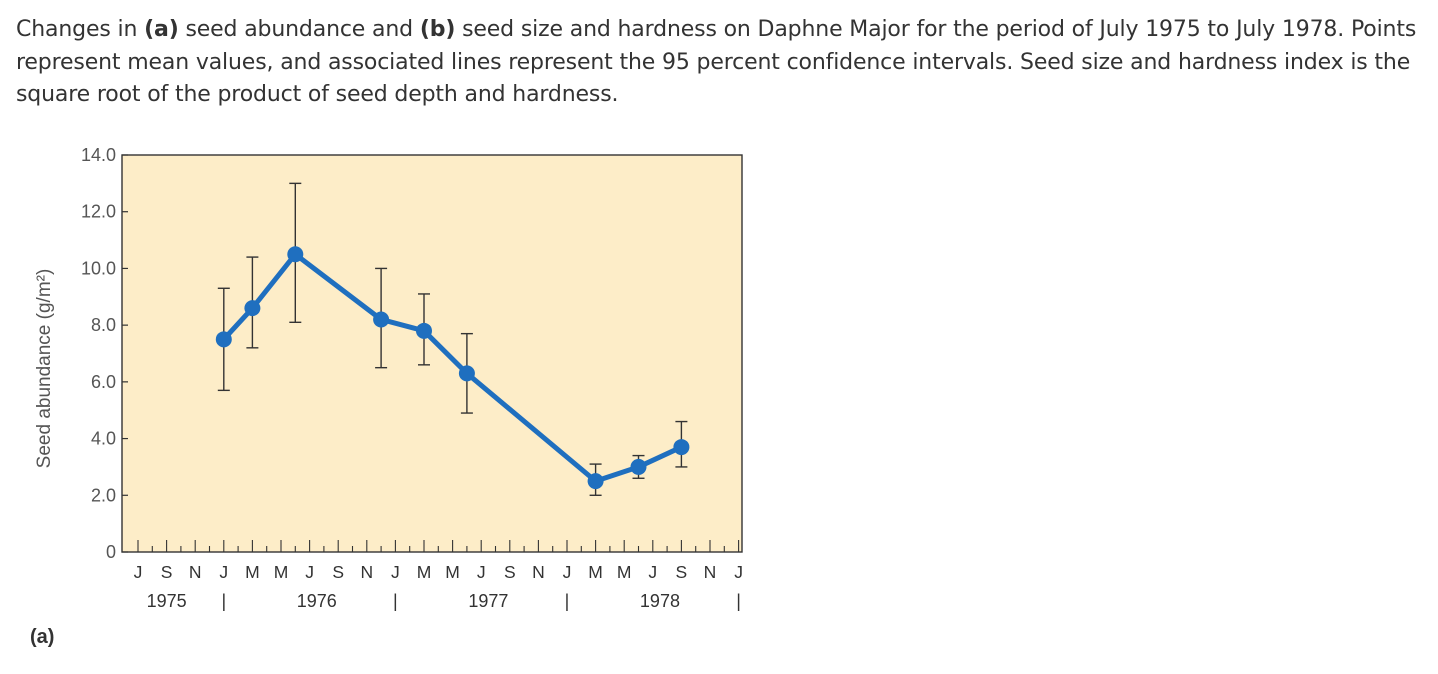  Describe the element at coordinates (299, 29) in the screenshot. I see `caption-part2: seed abundance and` at that location.